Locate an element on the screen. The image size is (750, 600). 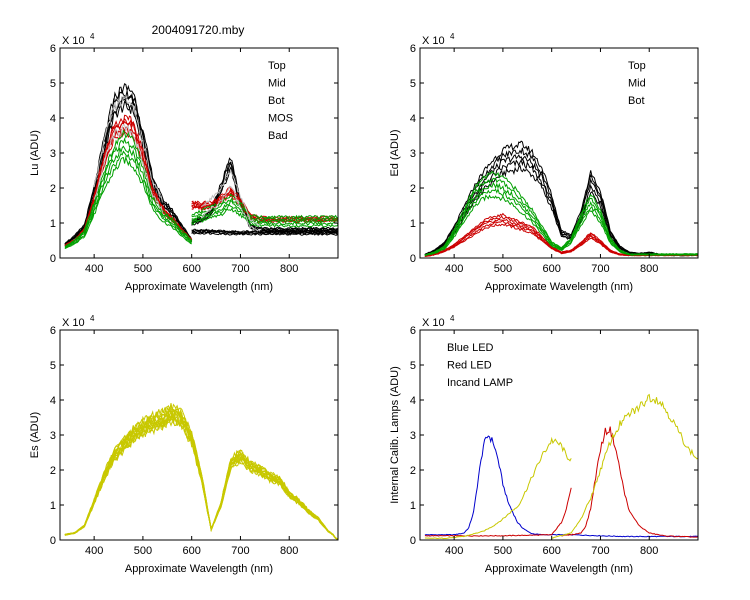
series-line-red-led is located at coordinates (498, 512).